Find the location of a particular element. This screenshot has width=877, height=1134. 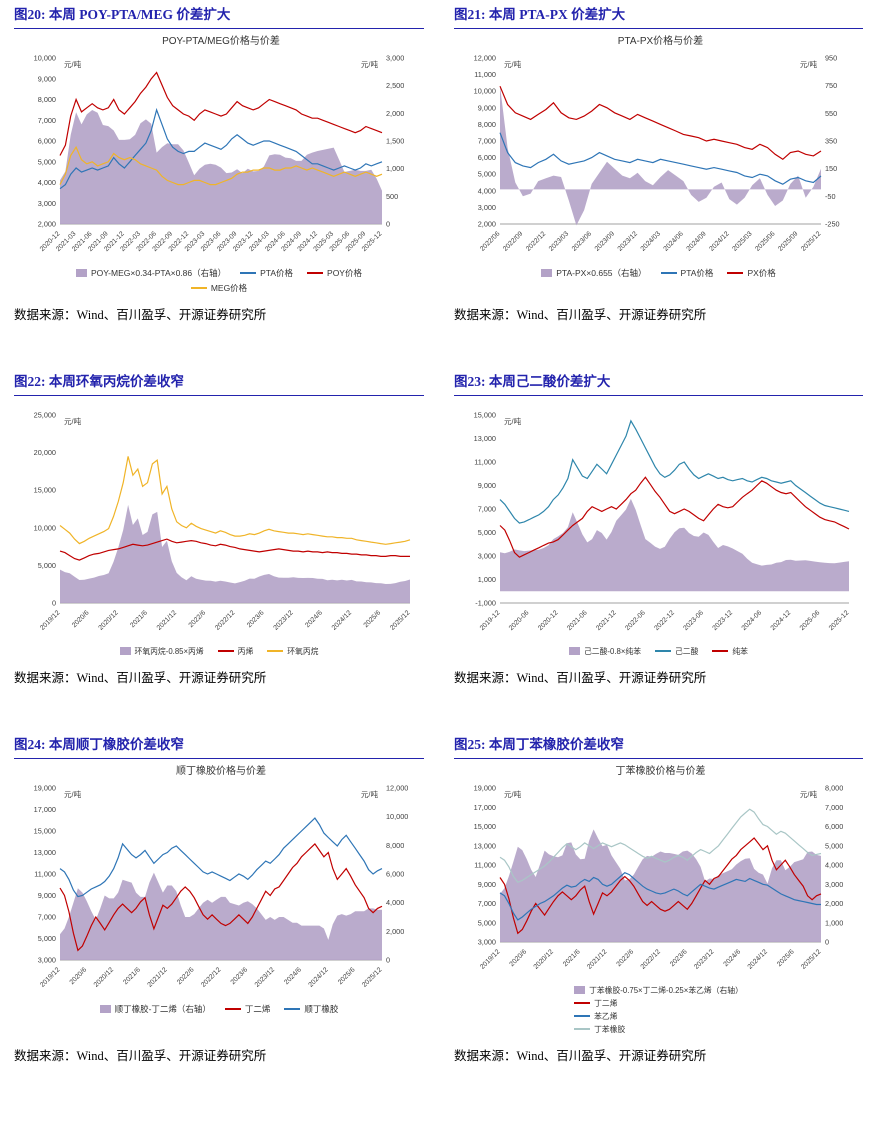

legend-item: PX价格 is located at coordinates (751, 273).